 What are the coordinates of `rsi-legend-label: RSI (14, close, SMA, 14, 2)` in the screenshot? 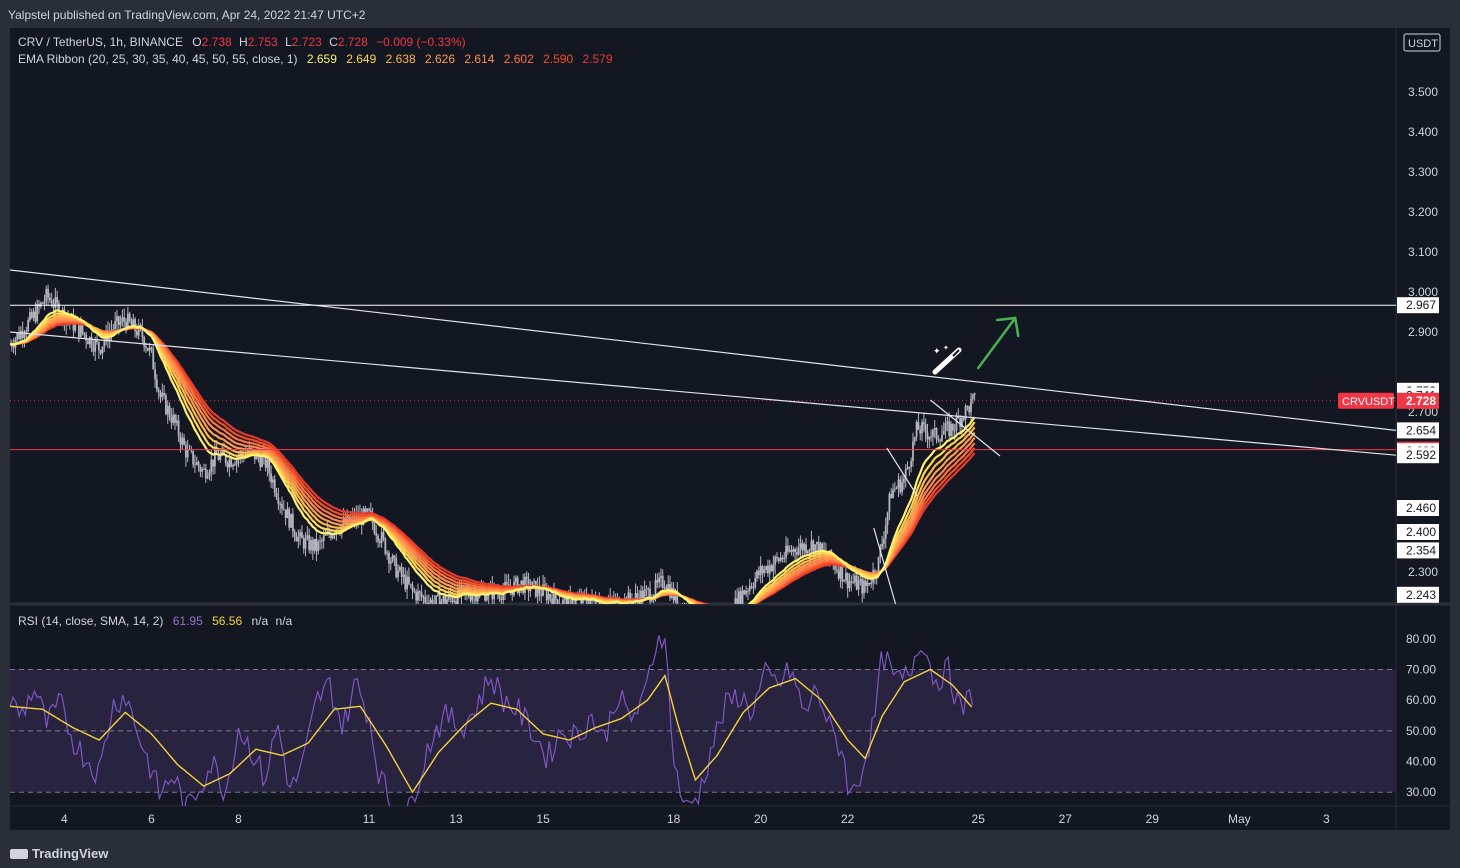 It's located at (90, 621).